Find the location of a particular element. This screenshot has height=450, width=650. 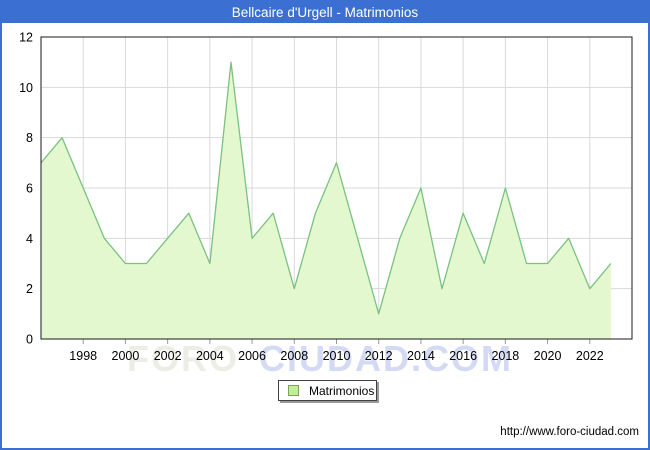

y-tick-label: 4 is located at coordinates (29, 239).